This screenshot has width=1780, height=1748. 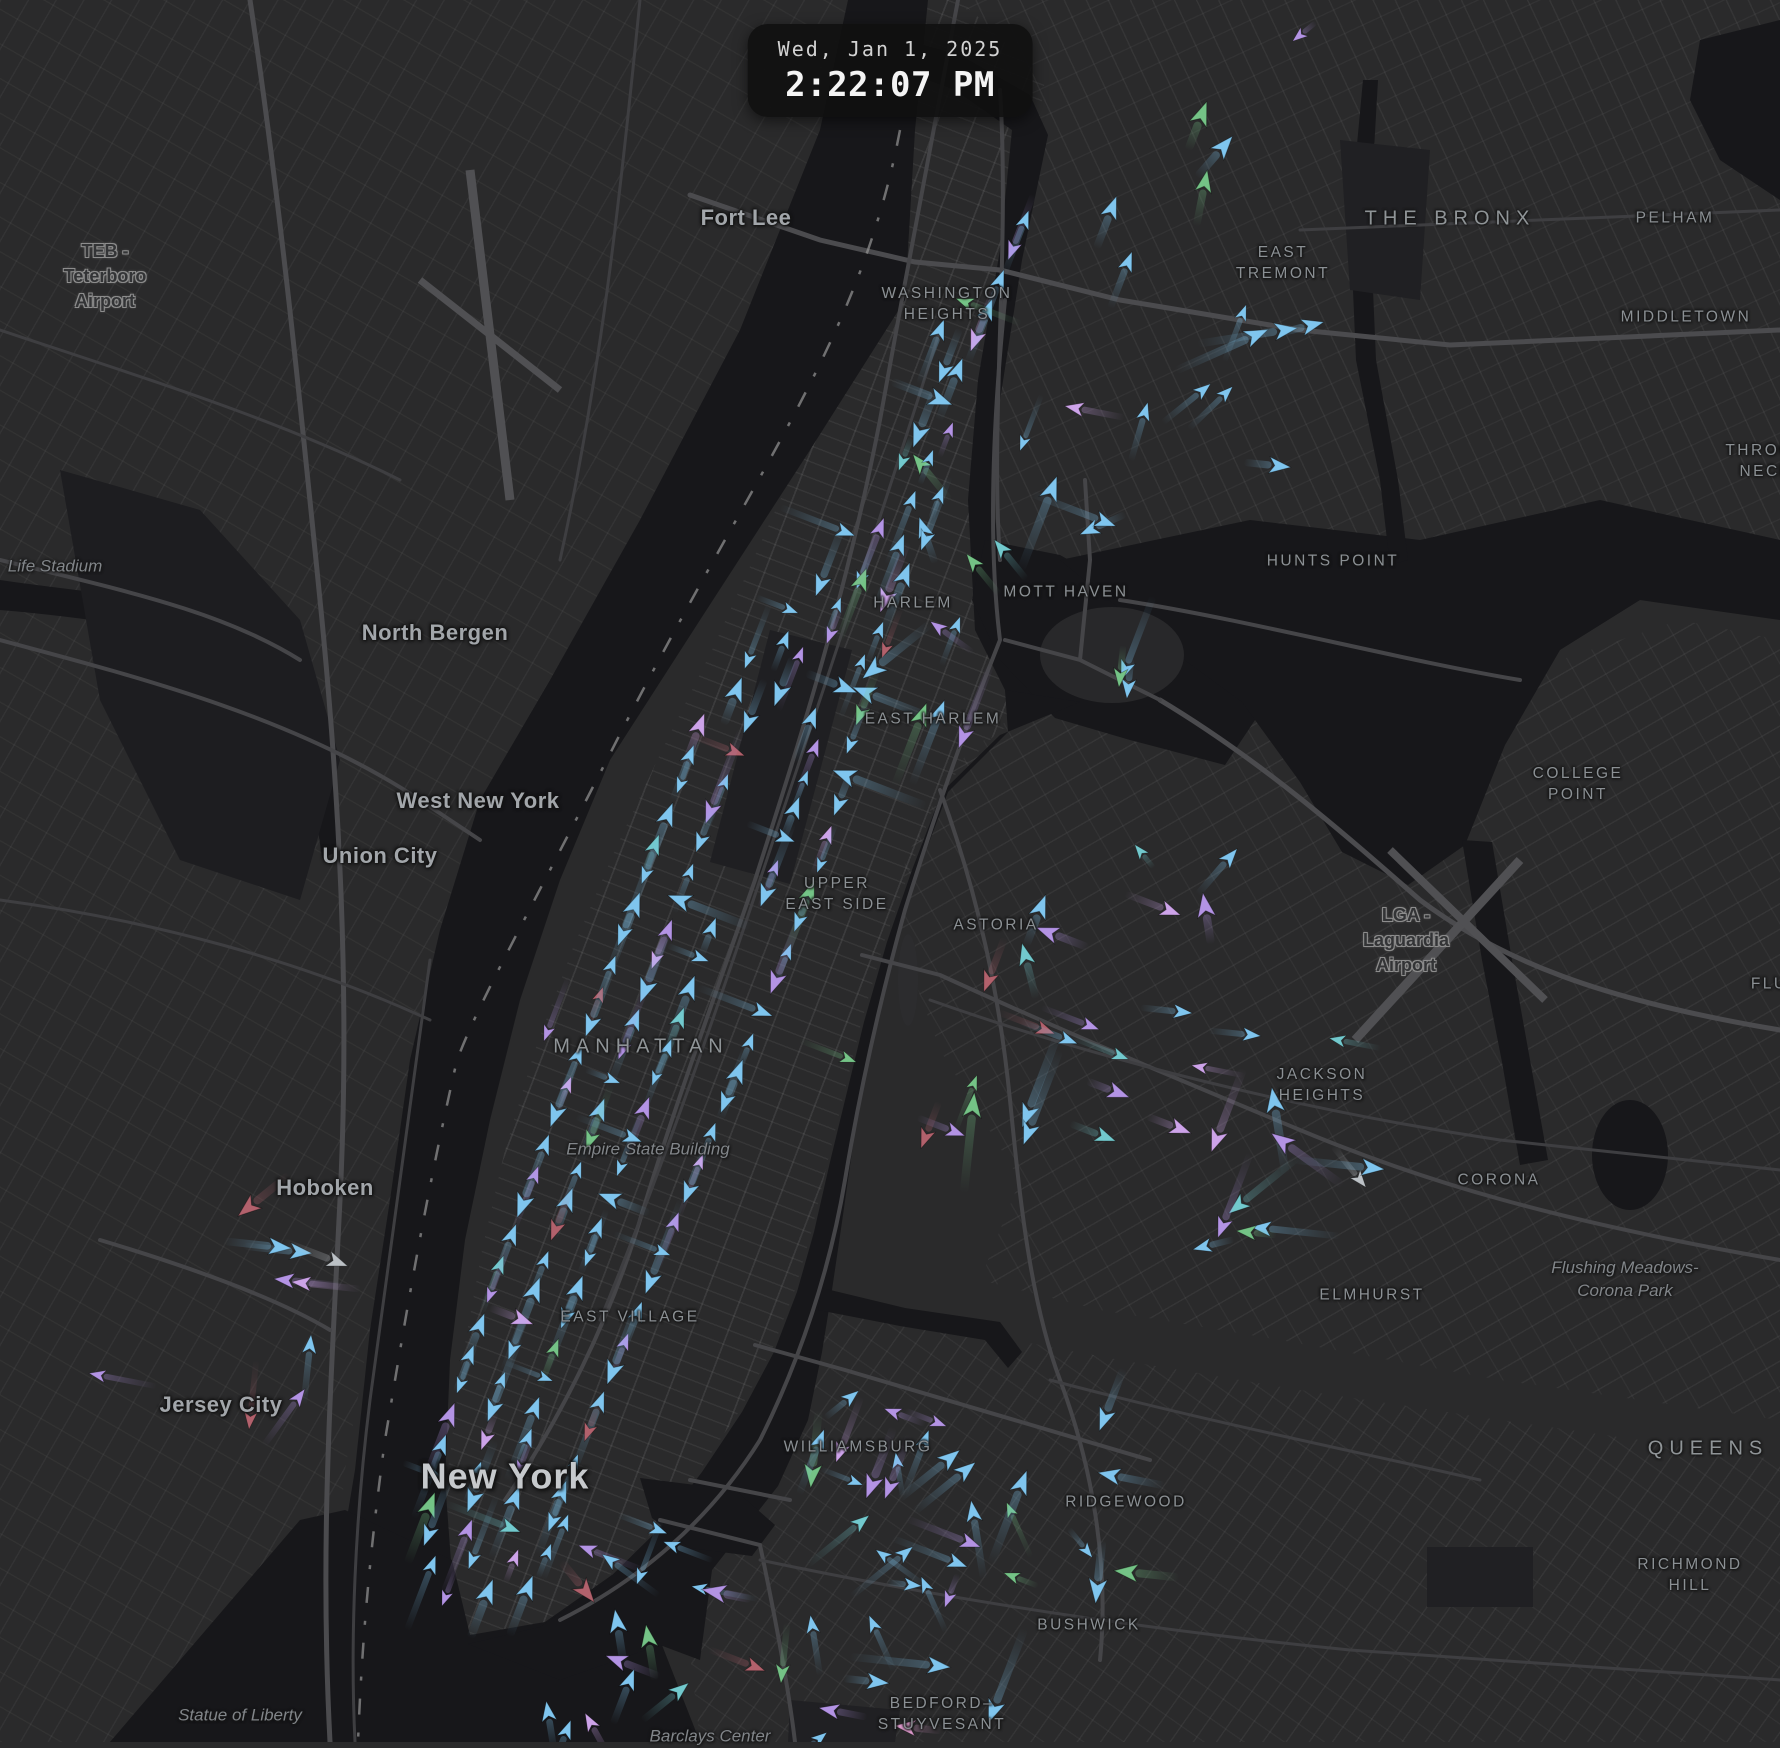 I want to click on map-label-hunts-point: HUNTS POINT, so click(x=1333, y=561).